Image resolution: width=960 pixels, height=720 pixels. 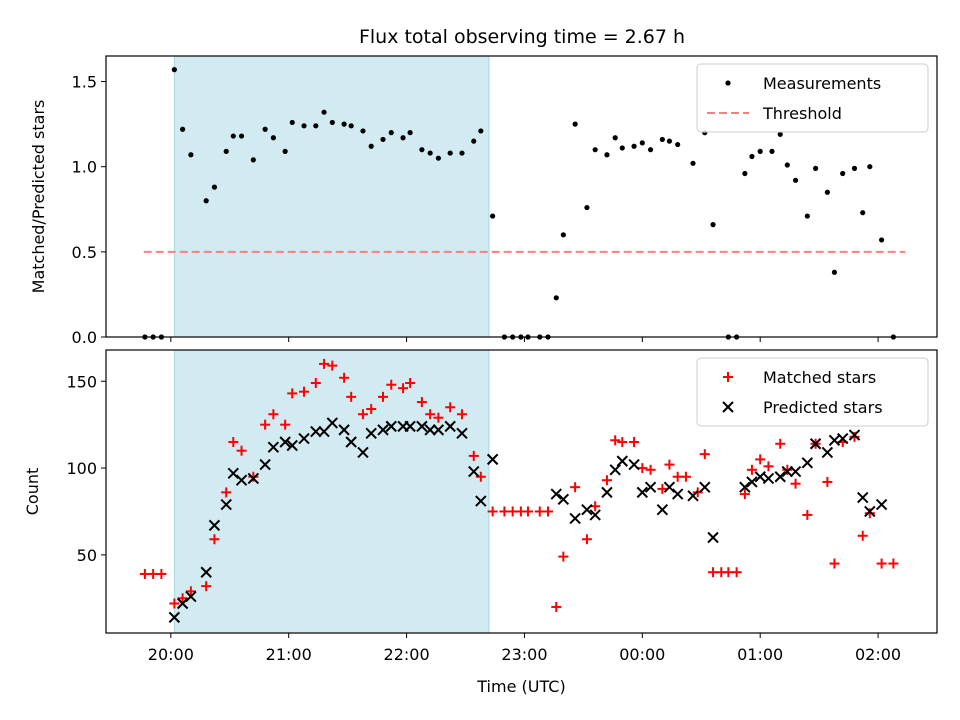 I want to click on x-tick-label: 20:00, so click(x=171, y=654).